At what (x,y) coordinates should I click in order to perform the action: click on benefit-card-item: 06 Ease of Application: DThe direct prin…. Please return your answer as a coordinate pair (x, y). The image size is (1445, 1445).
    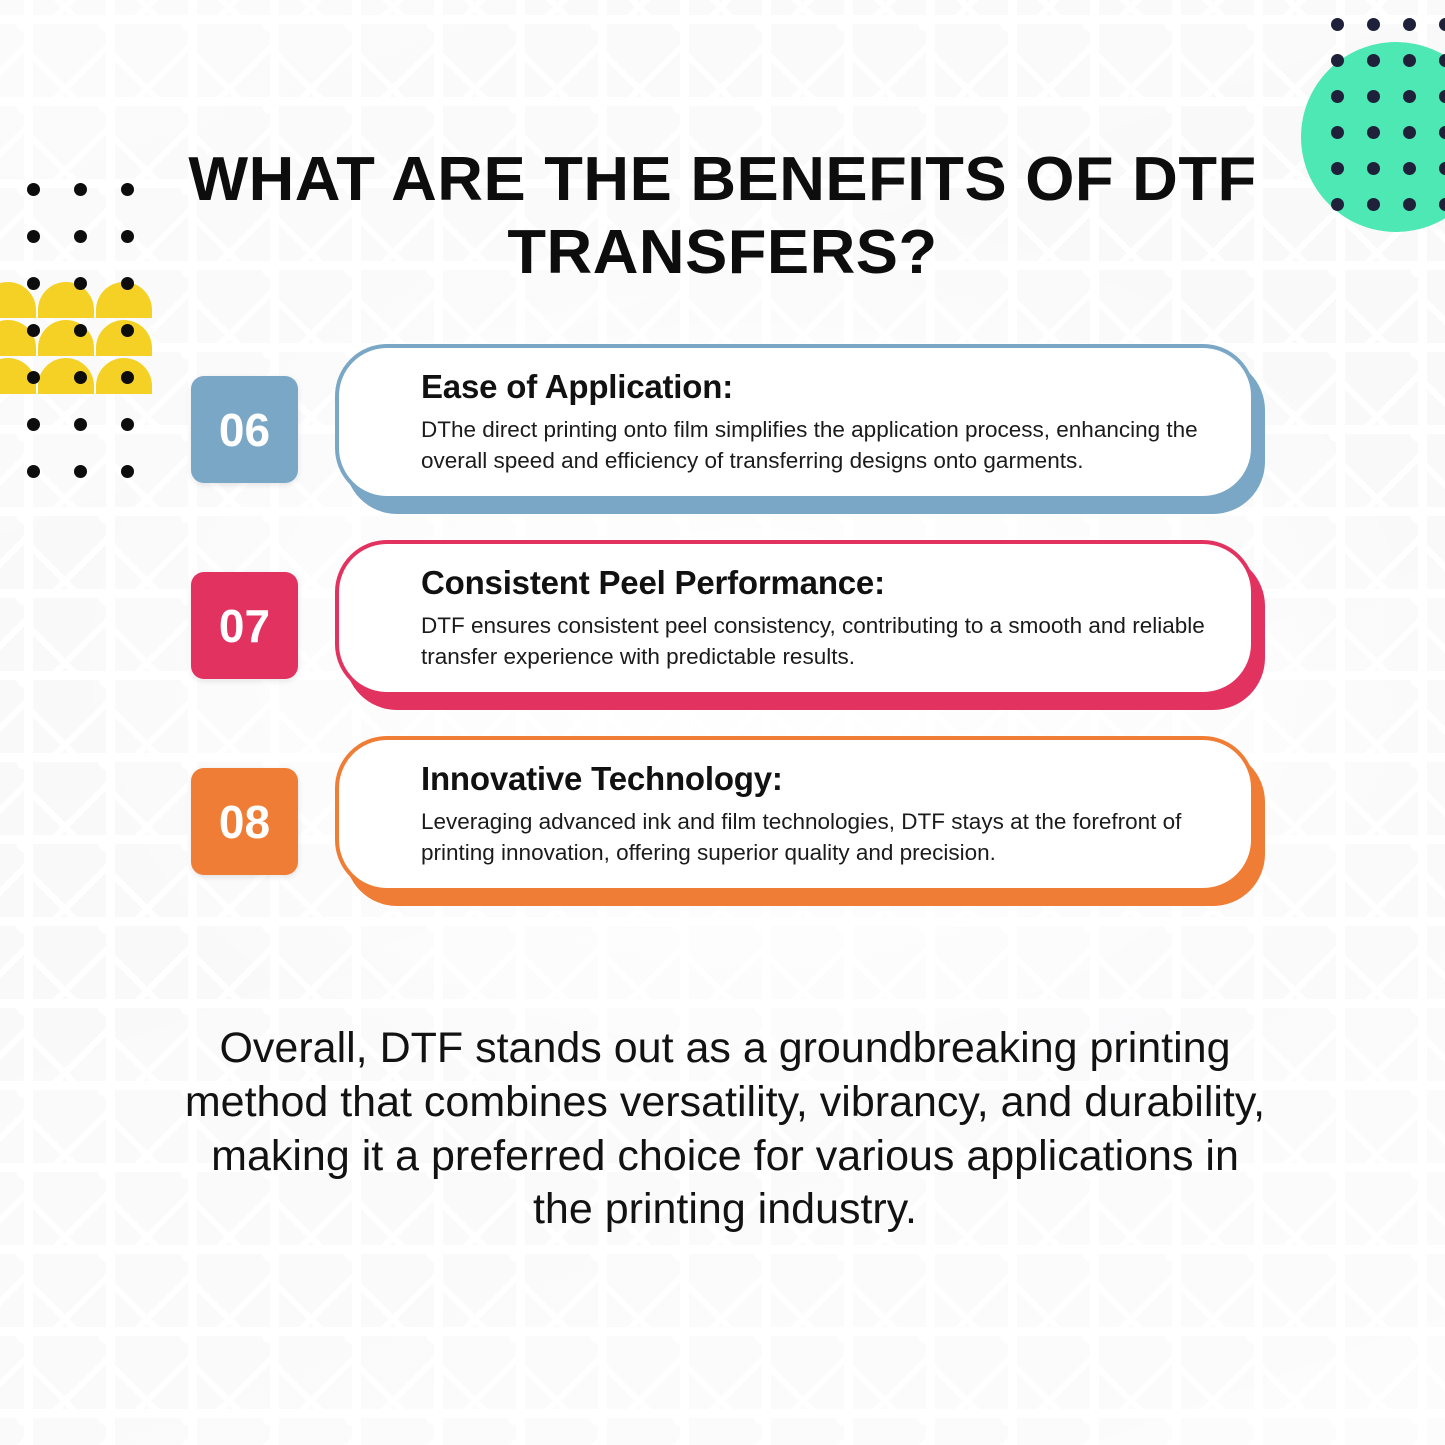
    Looking at the image, I should click on (722, 436).